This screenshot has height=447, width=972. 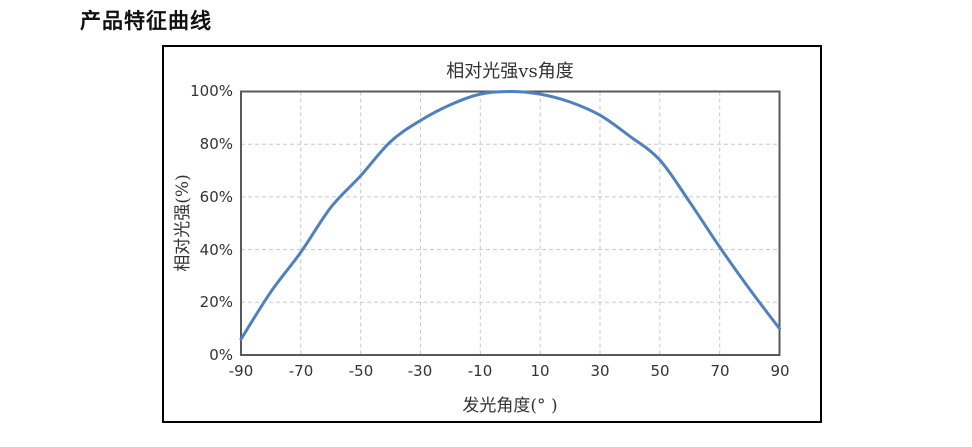 I want to click on y-tick-label: 20%, so click(x=216, y=302).